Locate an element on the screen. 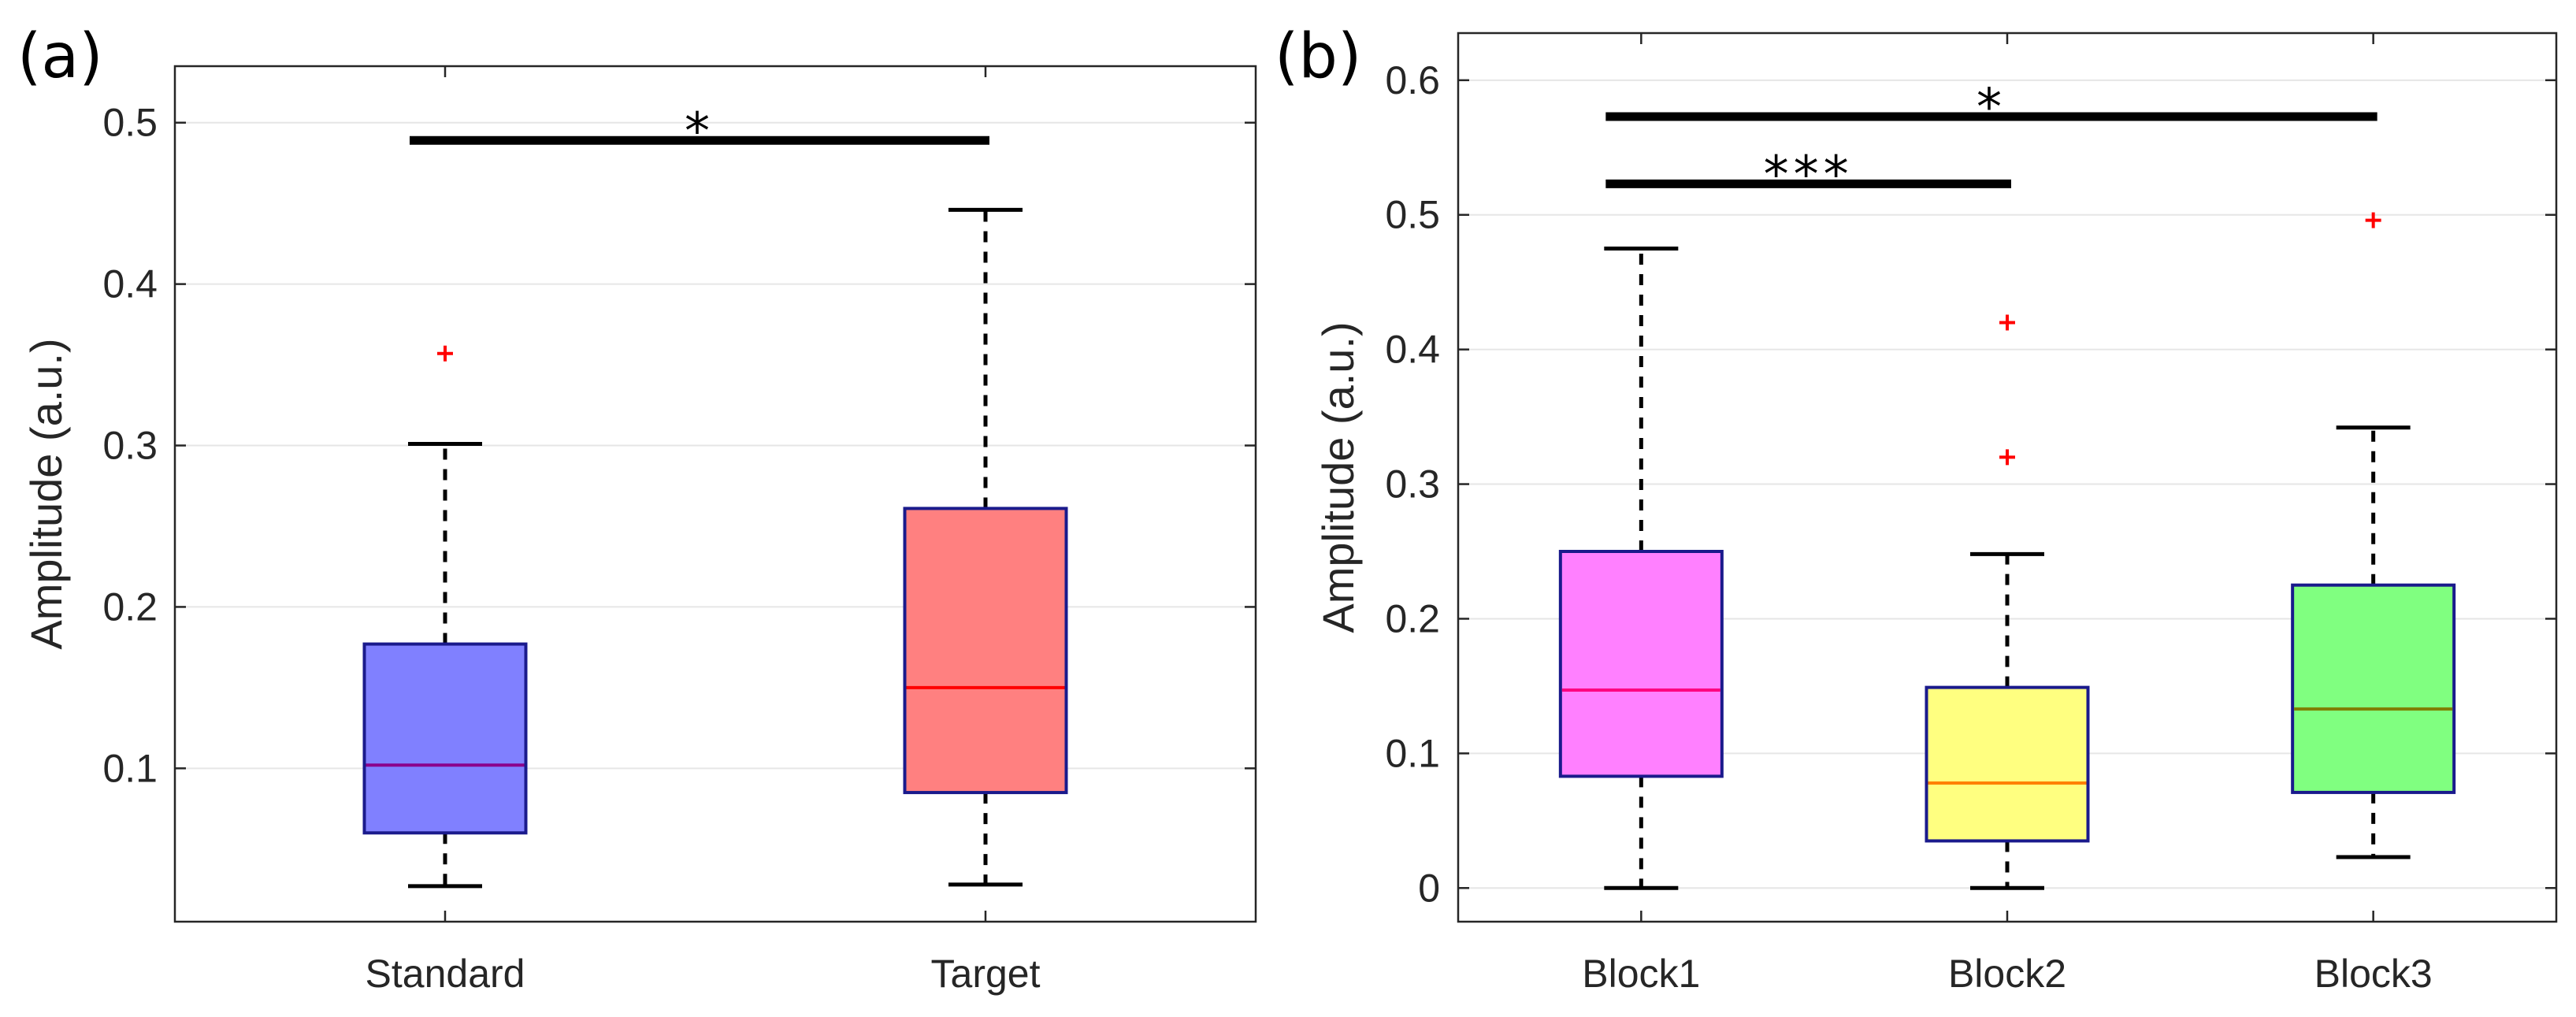  x-tick-label: Block2 is located at coordinates (2007, 974).